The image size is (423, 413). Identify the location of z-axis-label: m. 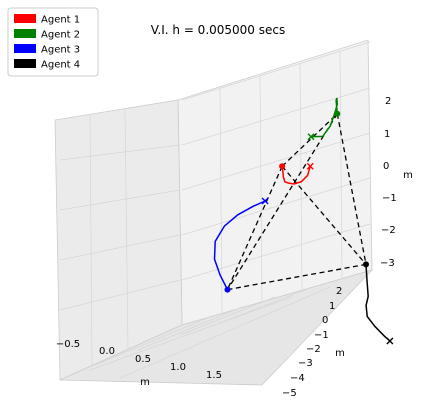
(408, 175).